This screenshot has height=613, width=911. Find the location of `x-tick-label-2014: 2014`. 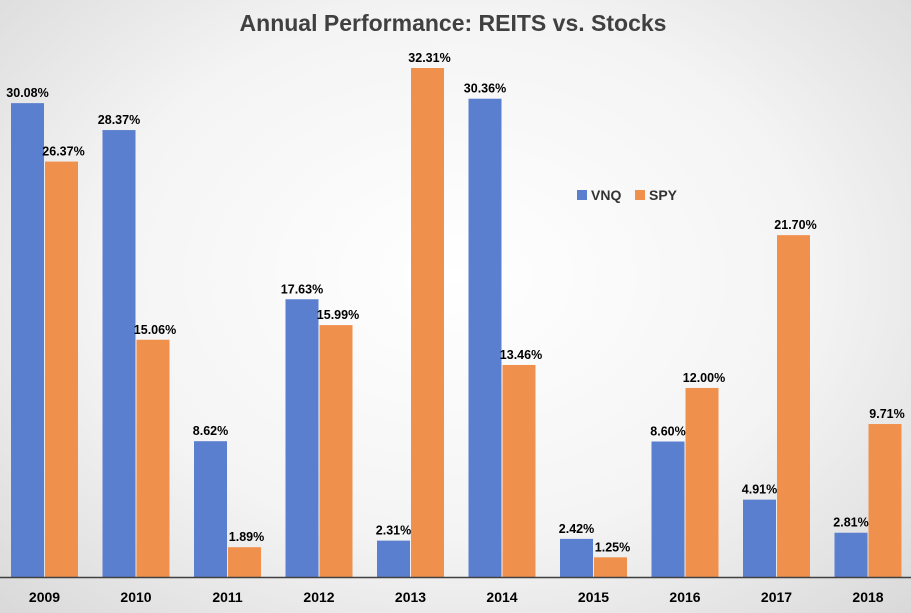

x-tick-label-2014: 2014 is located at coordinates (501, 597).